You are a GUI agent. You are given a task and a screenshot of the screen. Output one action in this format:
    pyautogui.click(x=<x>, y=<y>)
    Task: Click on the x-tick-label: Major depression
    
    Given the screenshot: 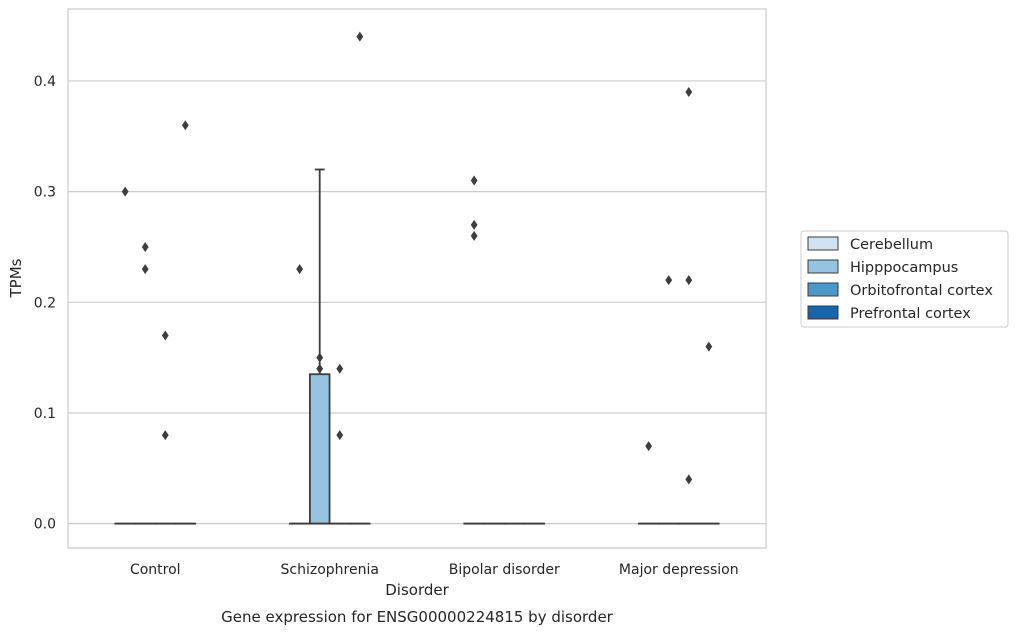 What is the action you would take?
    pyautogui.click(x=679, y=570)
    